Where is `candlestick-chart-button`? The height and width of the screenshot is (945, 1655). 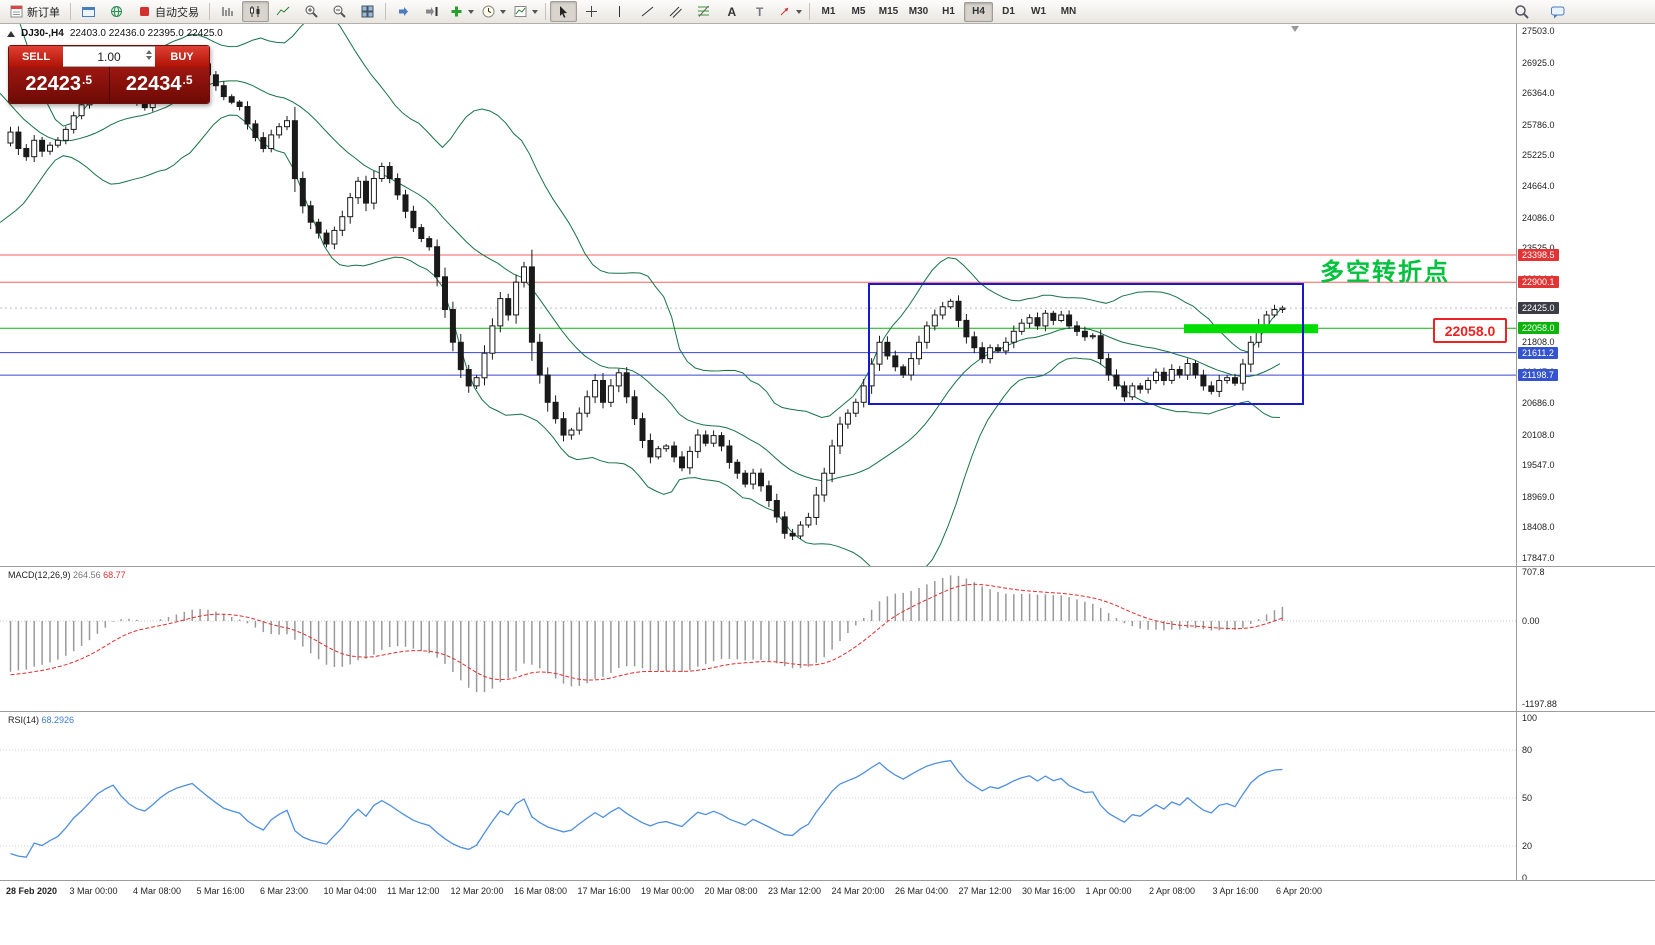 candlestick-chart-button is located at coordinates (255, 11).